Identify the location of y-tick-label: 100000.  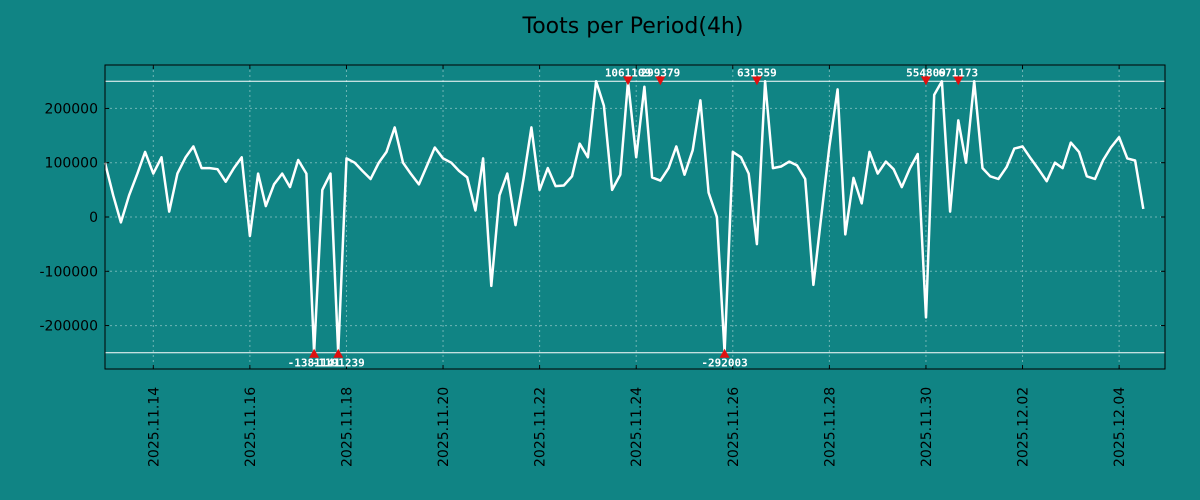
(71, 164).